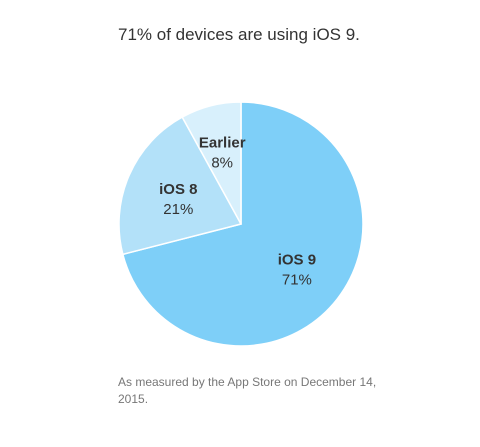 This screenshot has width=480, height=447. I want to click on slice-label-ios-8: iOS 8, so click(178, 189).